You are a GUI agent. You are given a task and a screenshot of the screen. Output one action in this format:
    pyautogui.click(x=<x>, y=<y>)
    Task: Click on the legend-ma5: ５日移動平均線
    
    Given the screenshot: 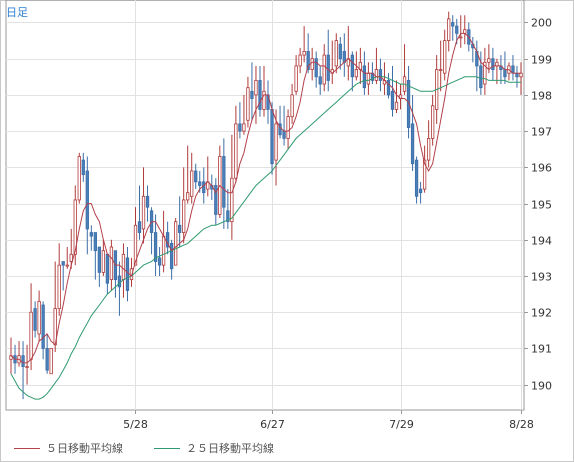 What is the action you would take?
    pyautogui.click(x=68, y=448)
    